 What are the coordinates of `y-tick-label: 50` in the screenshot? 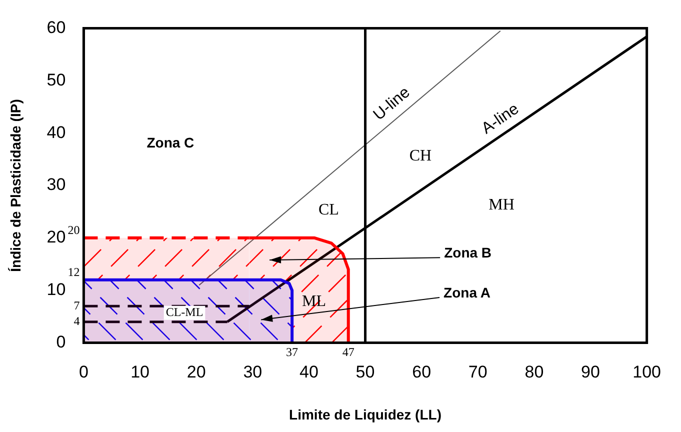 It's located at (56, 80).